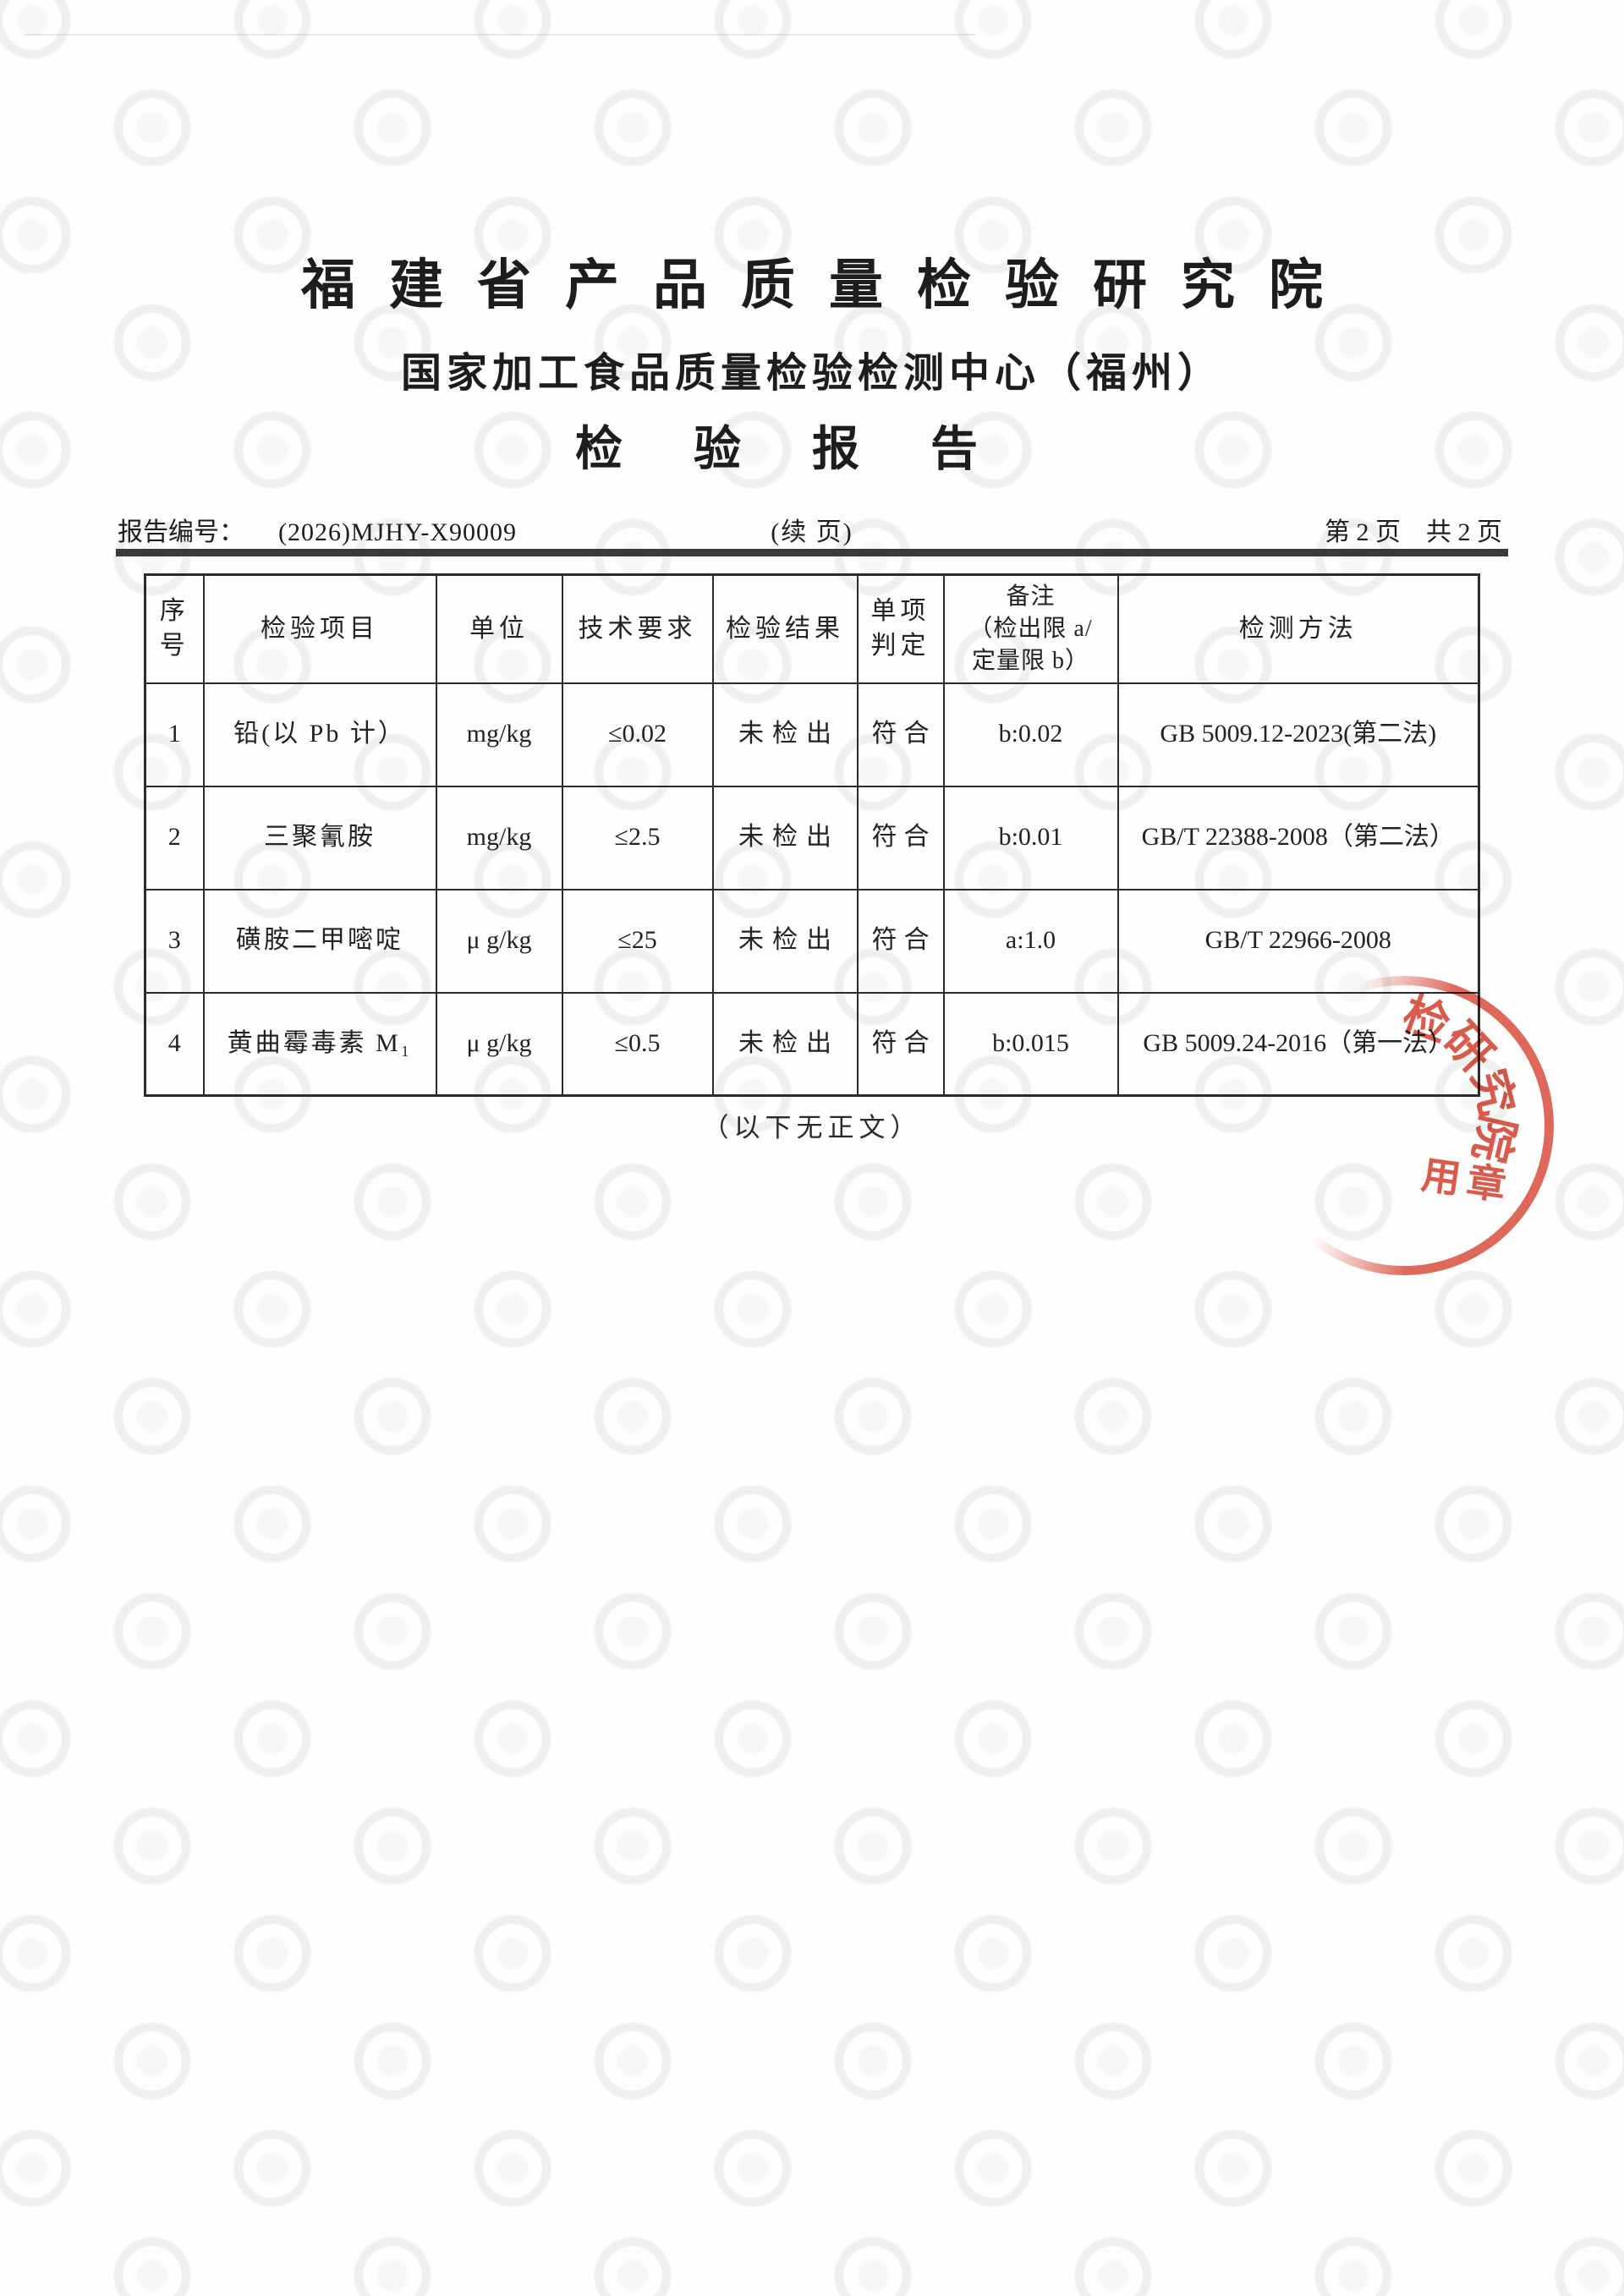 The height and width of the screenshot is (2296, 1624). I want to click on cell-method: GB 5009.12-2023(第二法), so click(1298, 735).